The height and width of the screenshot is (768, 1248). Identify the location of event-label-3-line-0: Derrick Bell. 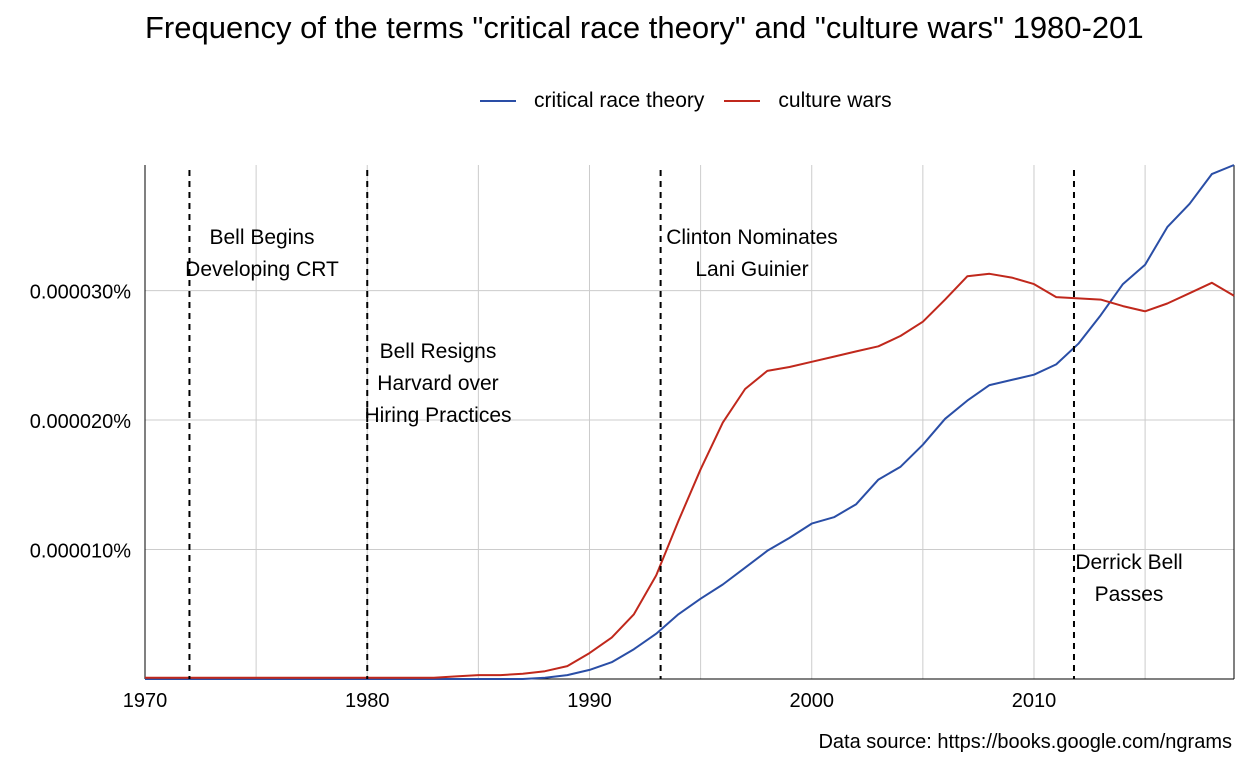
(1128, 562).